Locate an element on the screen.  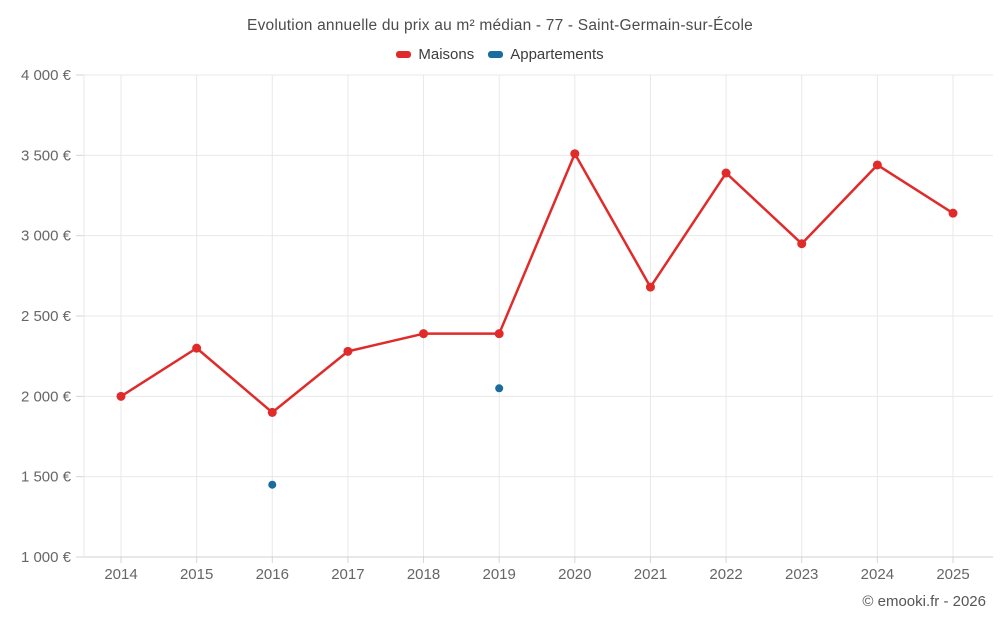
legend-item-appartements: Appartements is located at coordinates (546, 54).